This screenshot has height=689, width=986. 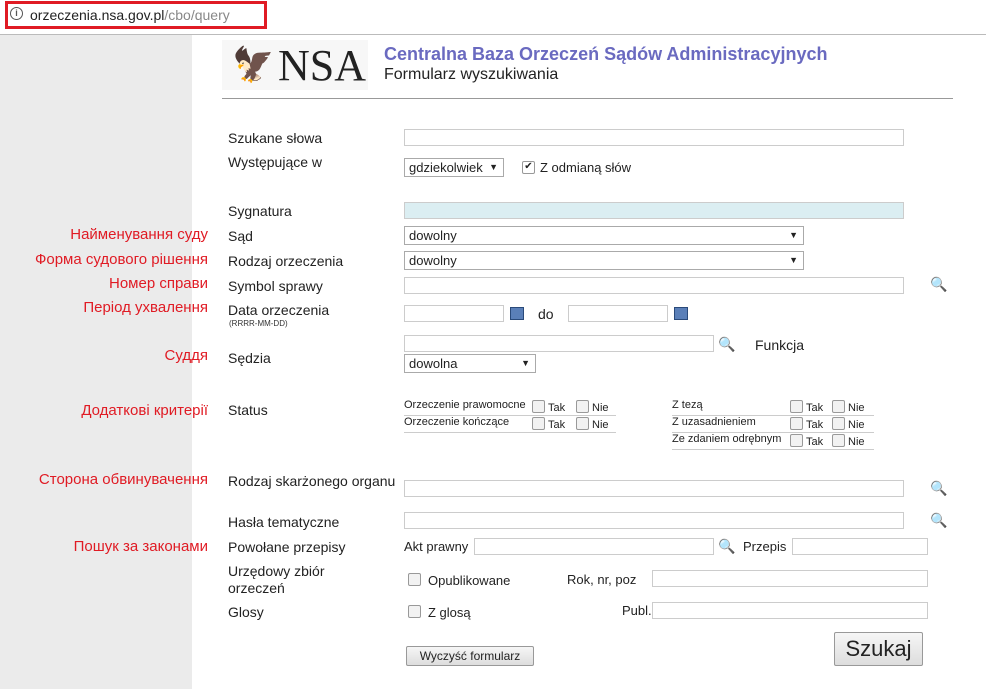 What do you see at coordinates (253, 65) in the screenshot?
I see `eagle-emblem-icon: 🦅` at bounding box center [253, 65].